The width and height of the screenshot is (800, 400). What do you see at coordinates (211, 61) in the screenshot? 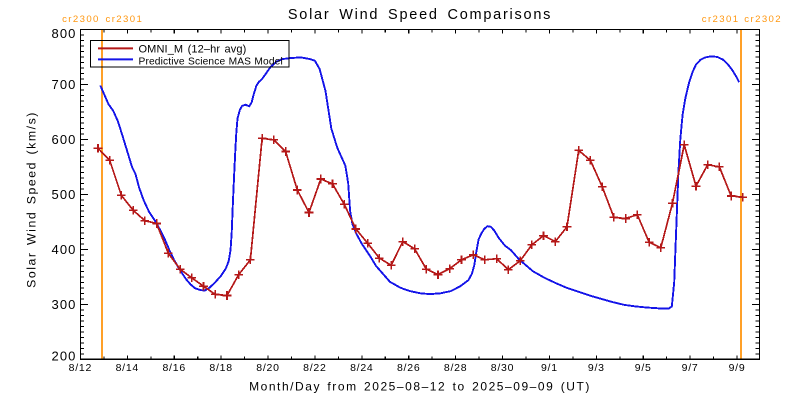
I see `svg-text: Predictive Science MAS Model` at bounding box center [211, 61].